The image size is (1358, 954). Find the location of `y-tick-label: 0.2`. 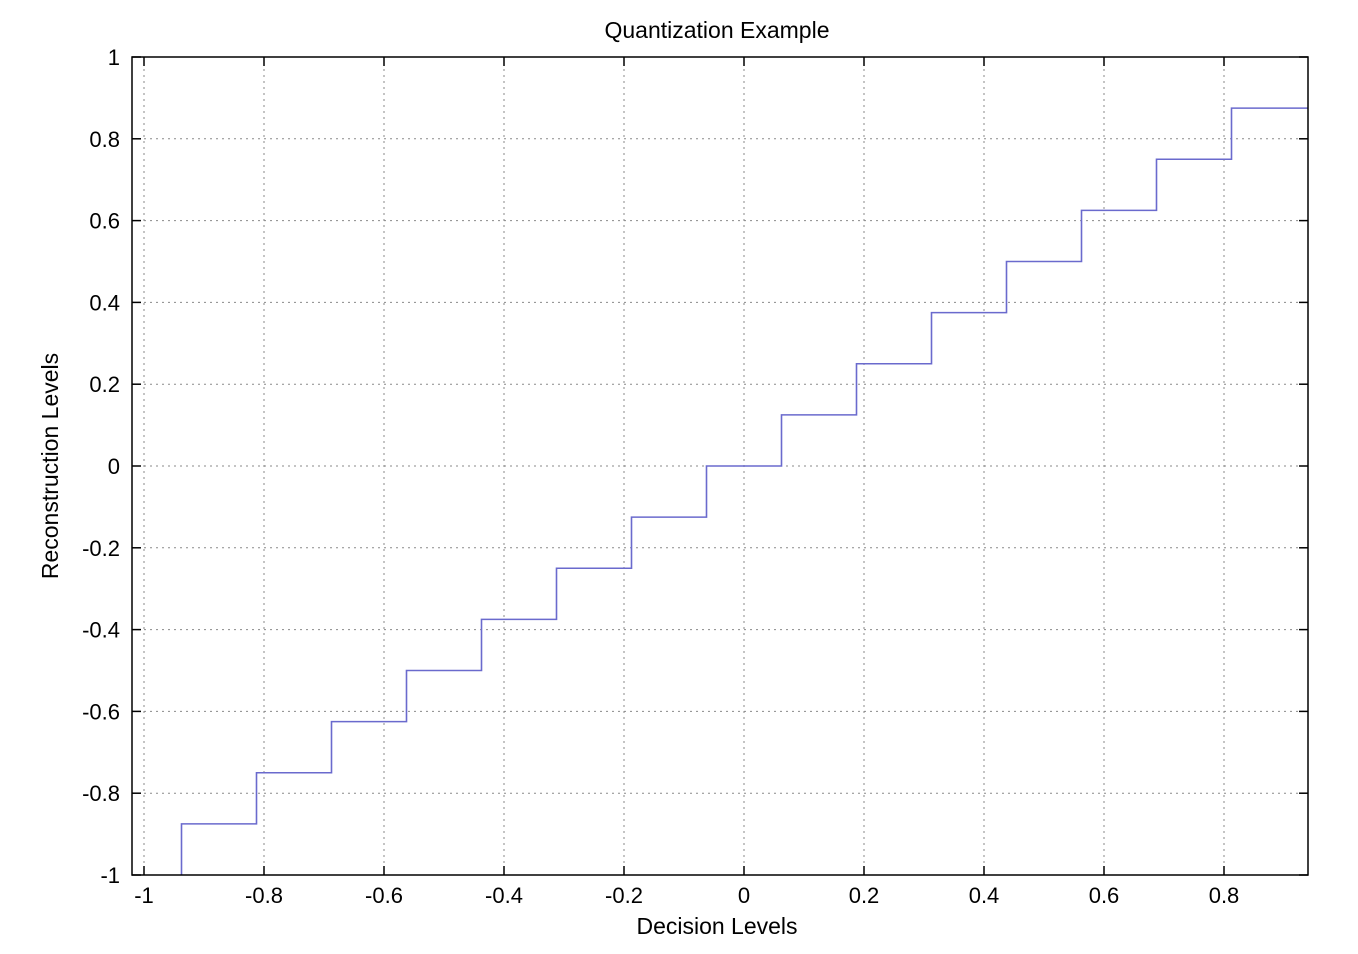

y-tick-label: 0.2 is located at coordinates (104, 384).